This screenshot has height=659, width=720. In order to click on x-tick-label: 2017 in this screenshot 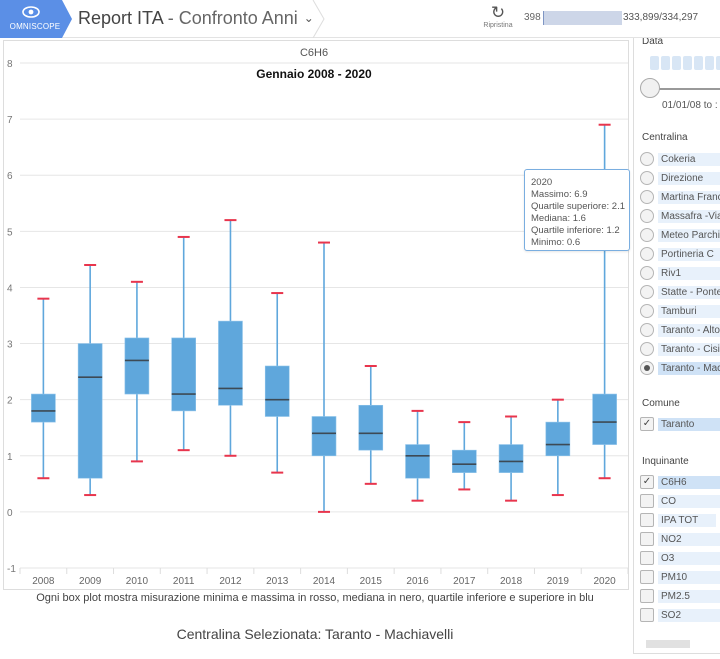, I will do `click(464, 581)`.